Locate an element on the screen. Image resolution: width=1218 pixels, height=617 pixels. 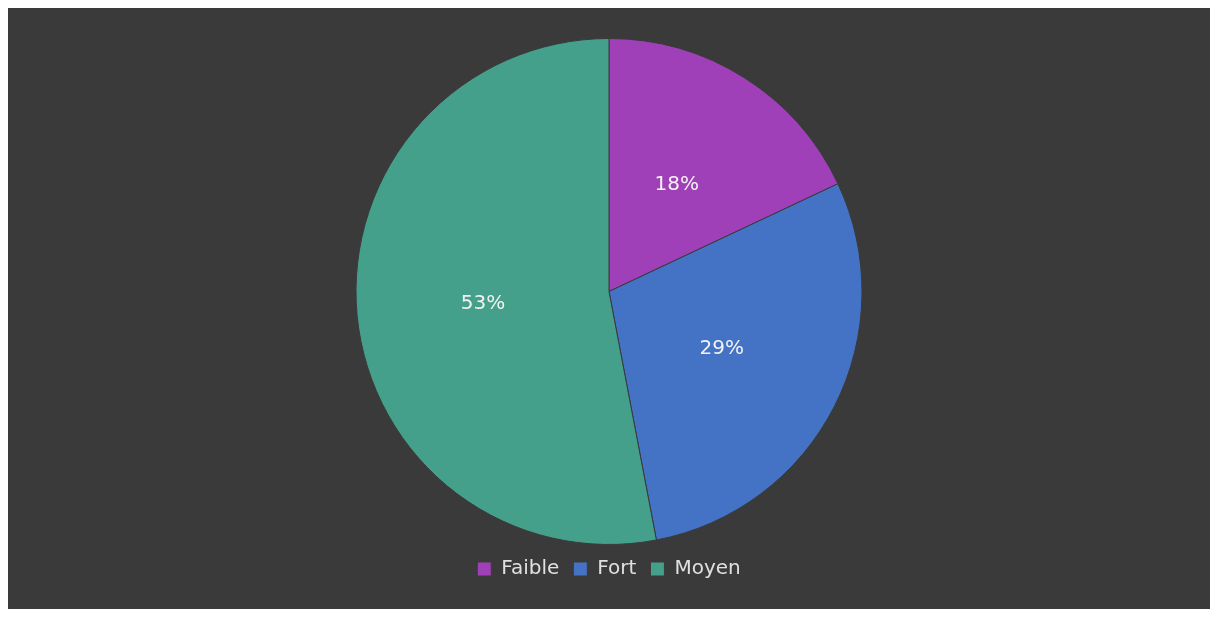
legend-label: Moyen is located at coordinates (707, 567).